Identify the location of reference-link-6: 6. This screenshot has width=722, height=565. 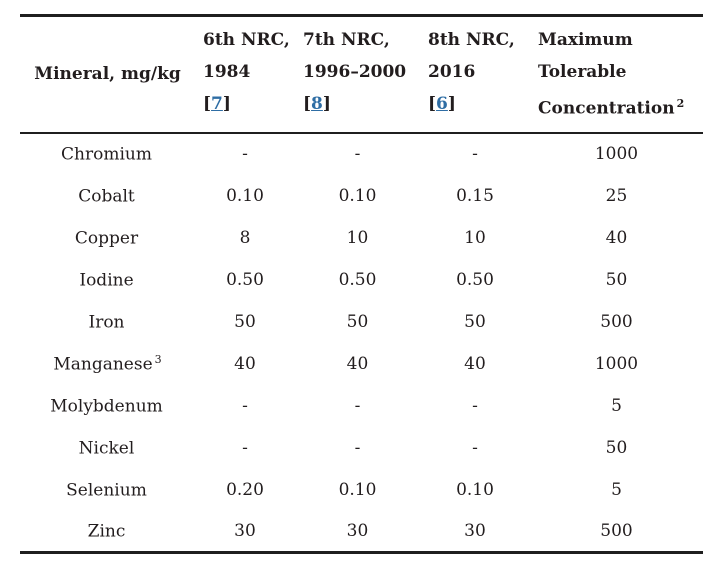
(442, 104).